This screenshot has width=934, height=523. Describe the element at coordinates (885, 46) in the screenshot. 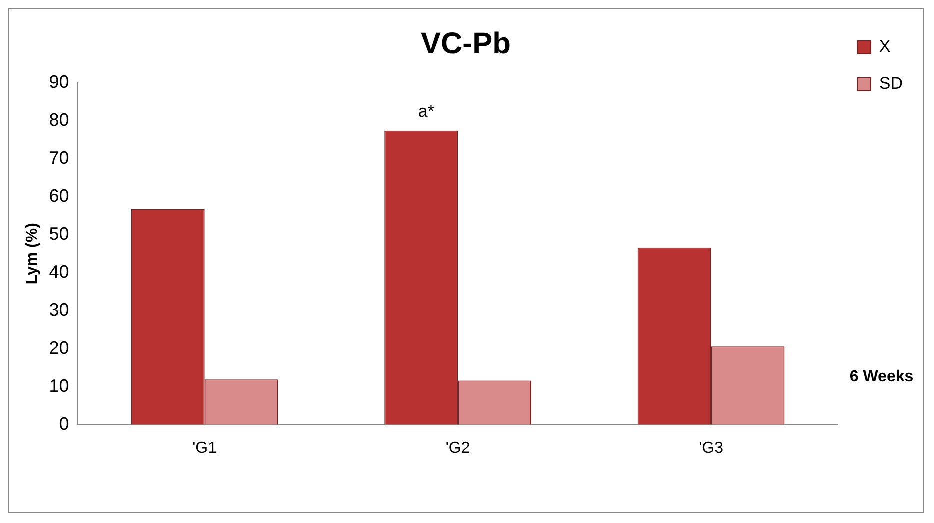

I see `legend-label: X` at that location.